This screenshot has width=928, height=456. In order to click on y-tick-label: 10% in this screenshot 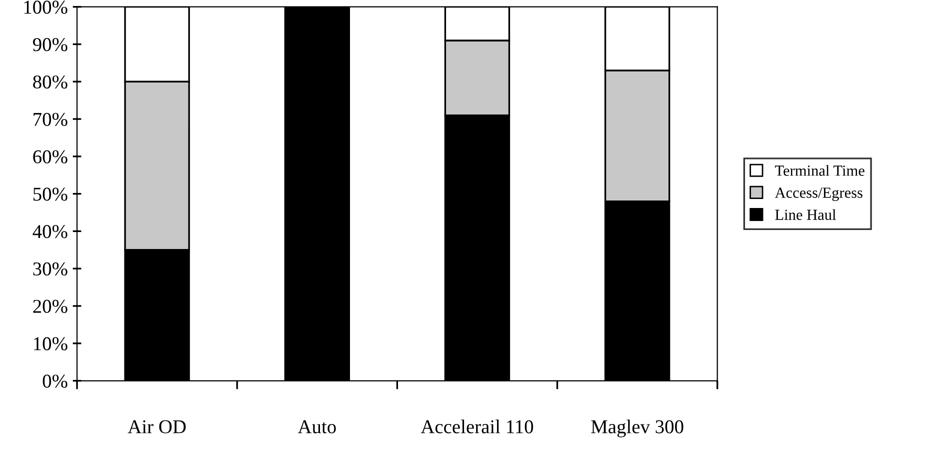, I will do `click(51, 343)`.